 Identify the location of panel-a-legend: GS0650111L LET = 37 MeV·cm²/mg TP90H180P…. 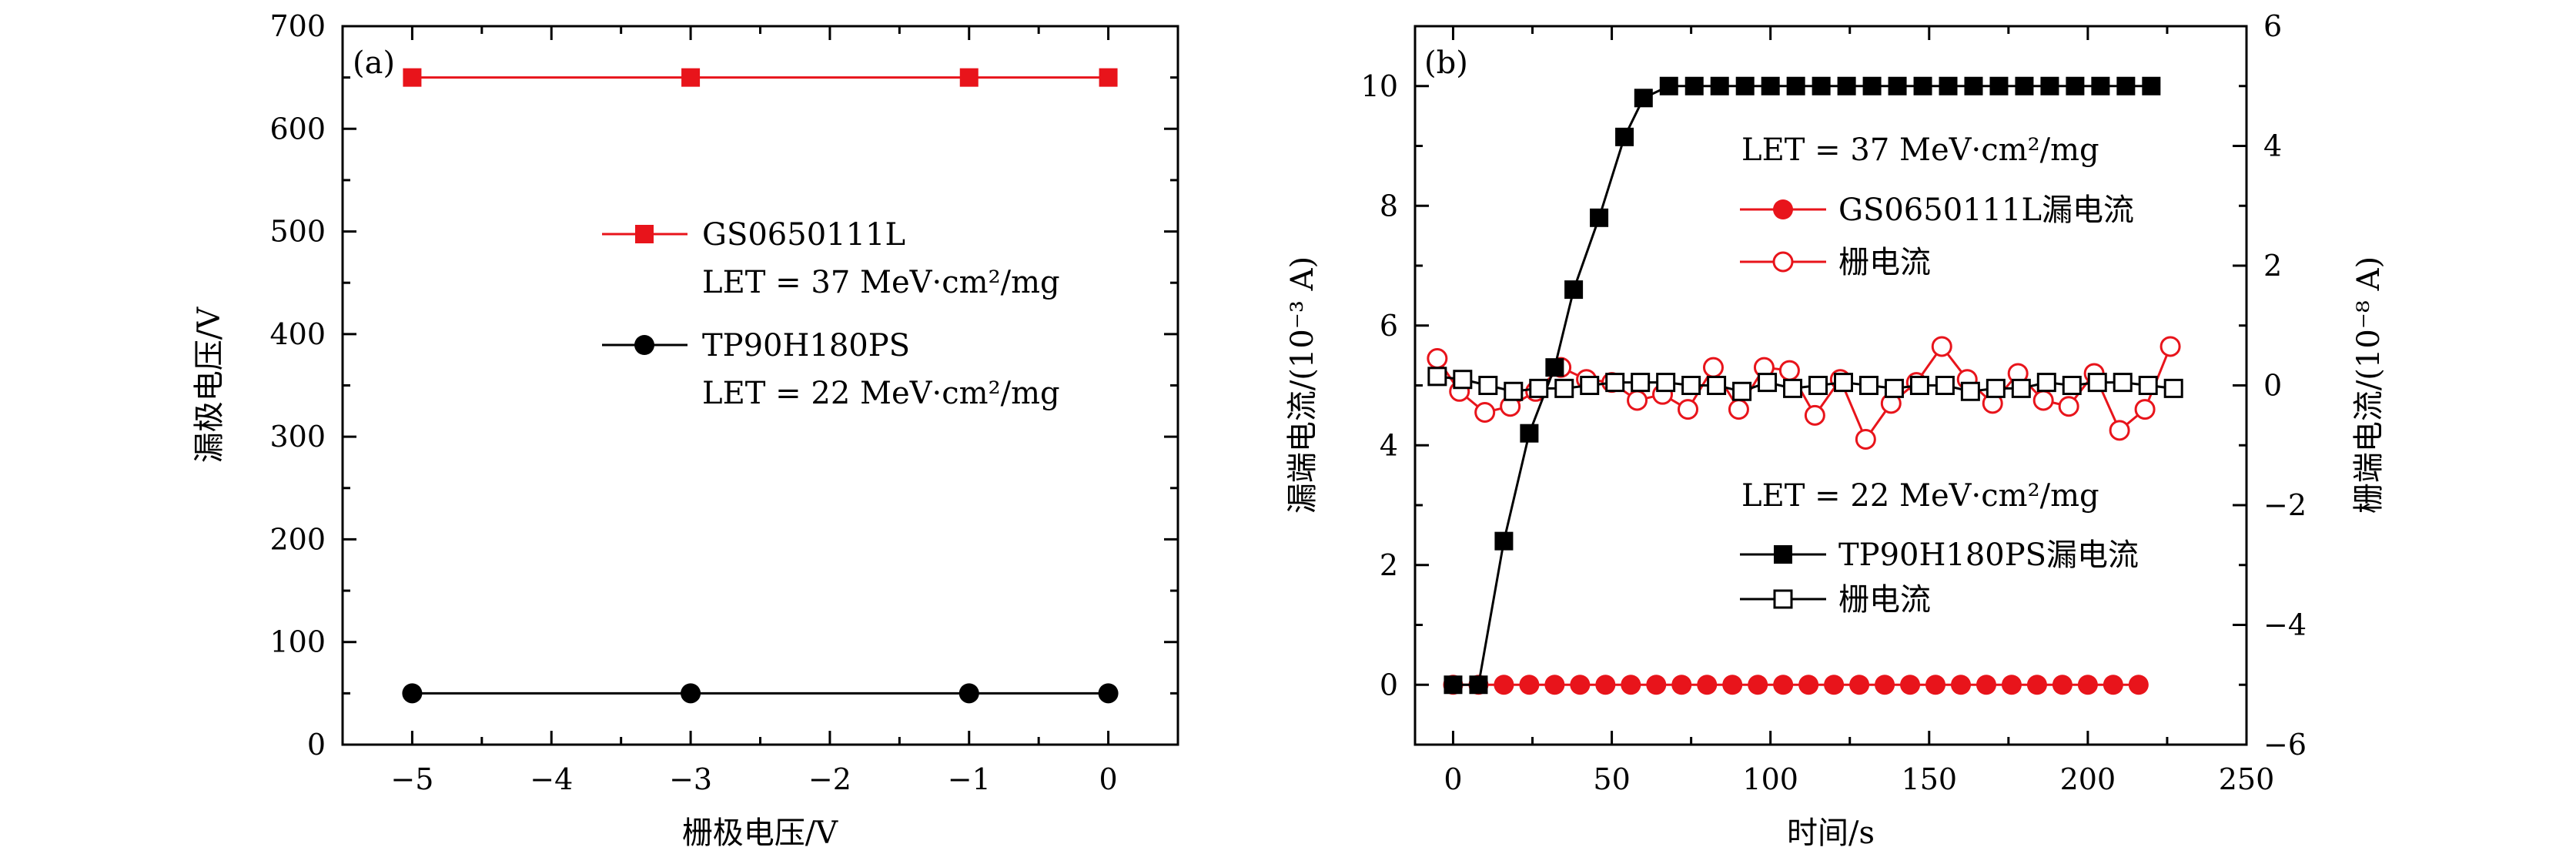
(831, 314).